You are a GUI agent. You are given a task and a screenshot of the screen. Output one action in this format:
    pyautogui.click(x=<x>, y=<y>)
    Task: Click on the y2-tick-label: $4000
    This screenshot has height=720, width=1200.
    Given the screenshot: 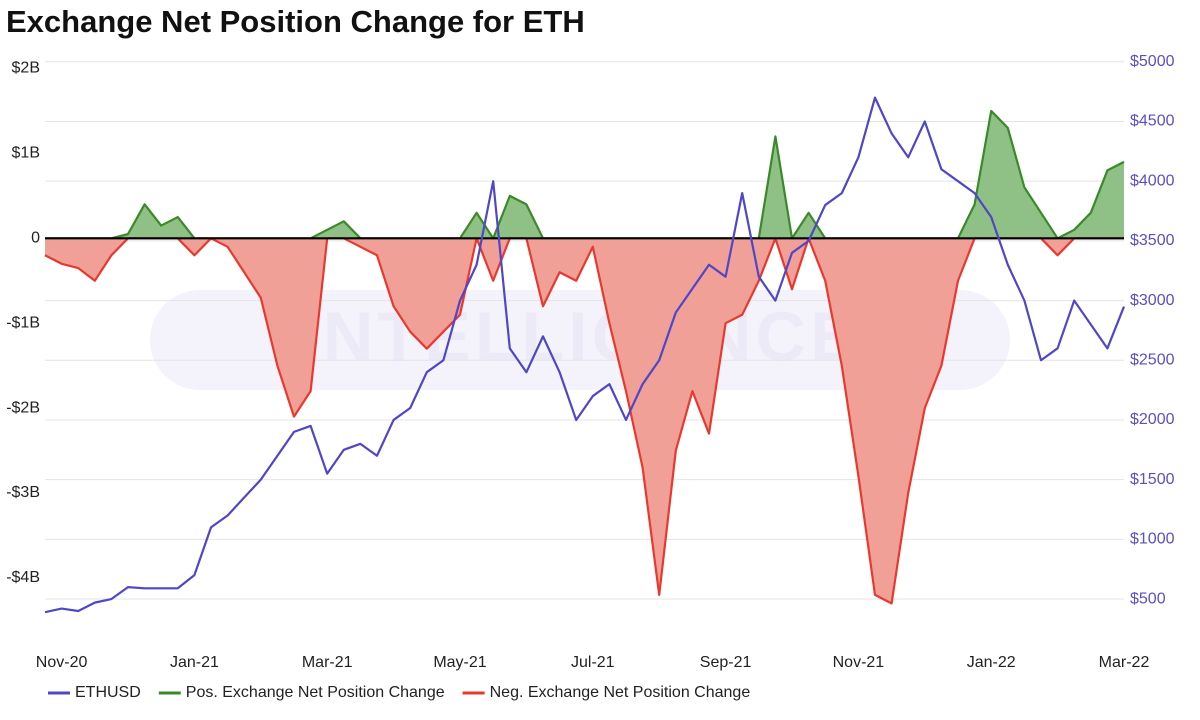 What is the action you would take?
    pyautogui.click(x=1152, y=180)
    